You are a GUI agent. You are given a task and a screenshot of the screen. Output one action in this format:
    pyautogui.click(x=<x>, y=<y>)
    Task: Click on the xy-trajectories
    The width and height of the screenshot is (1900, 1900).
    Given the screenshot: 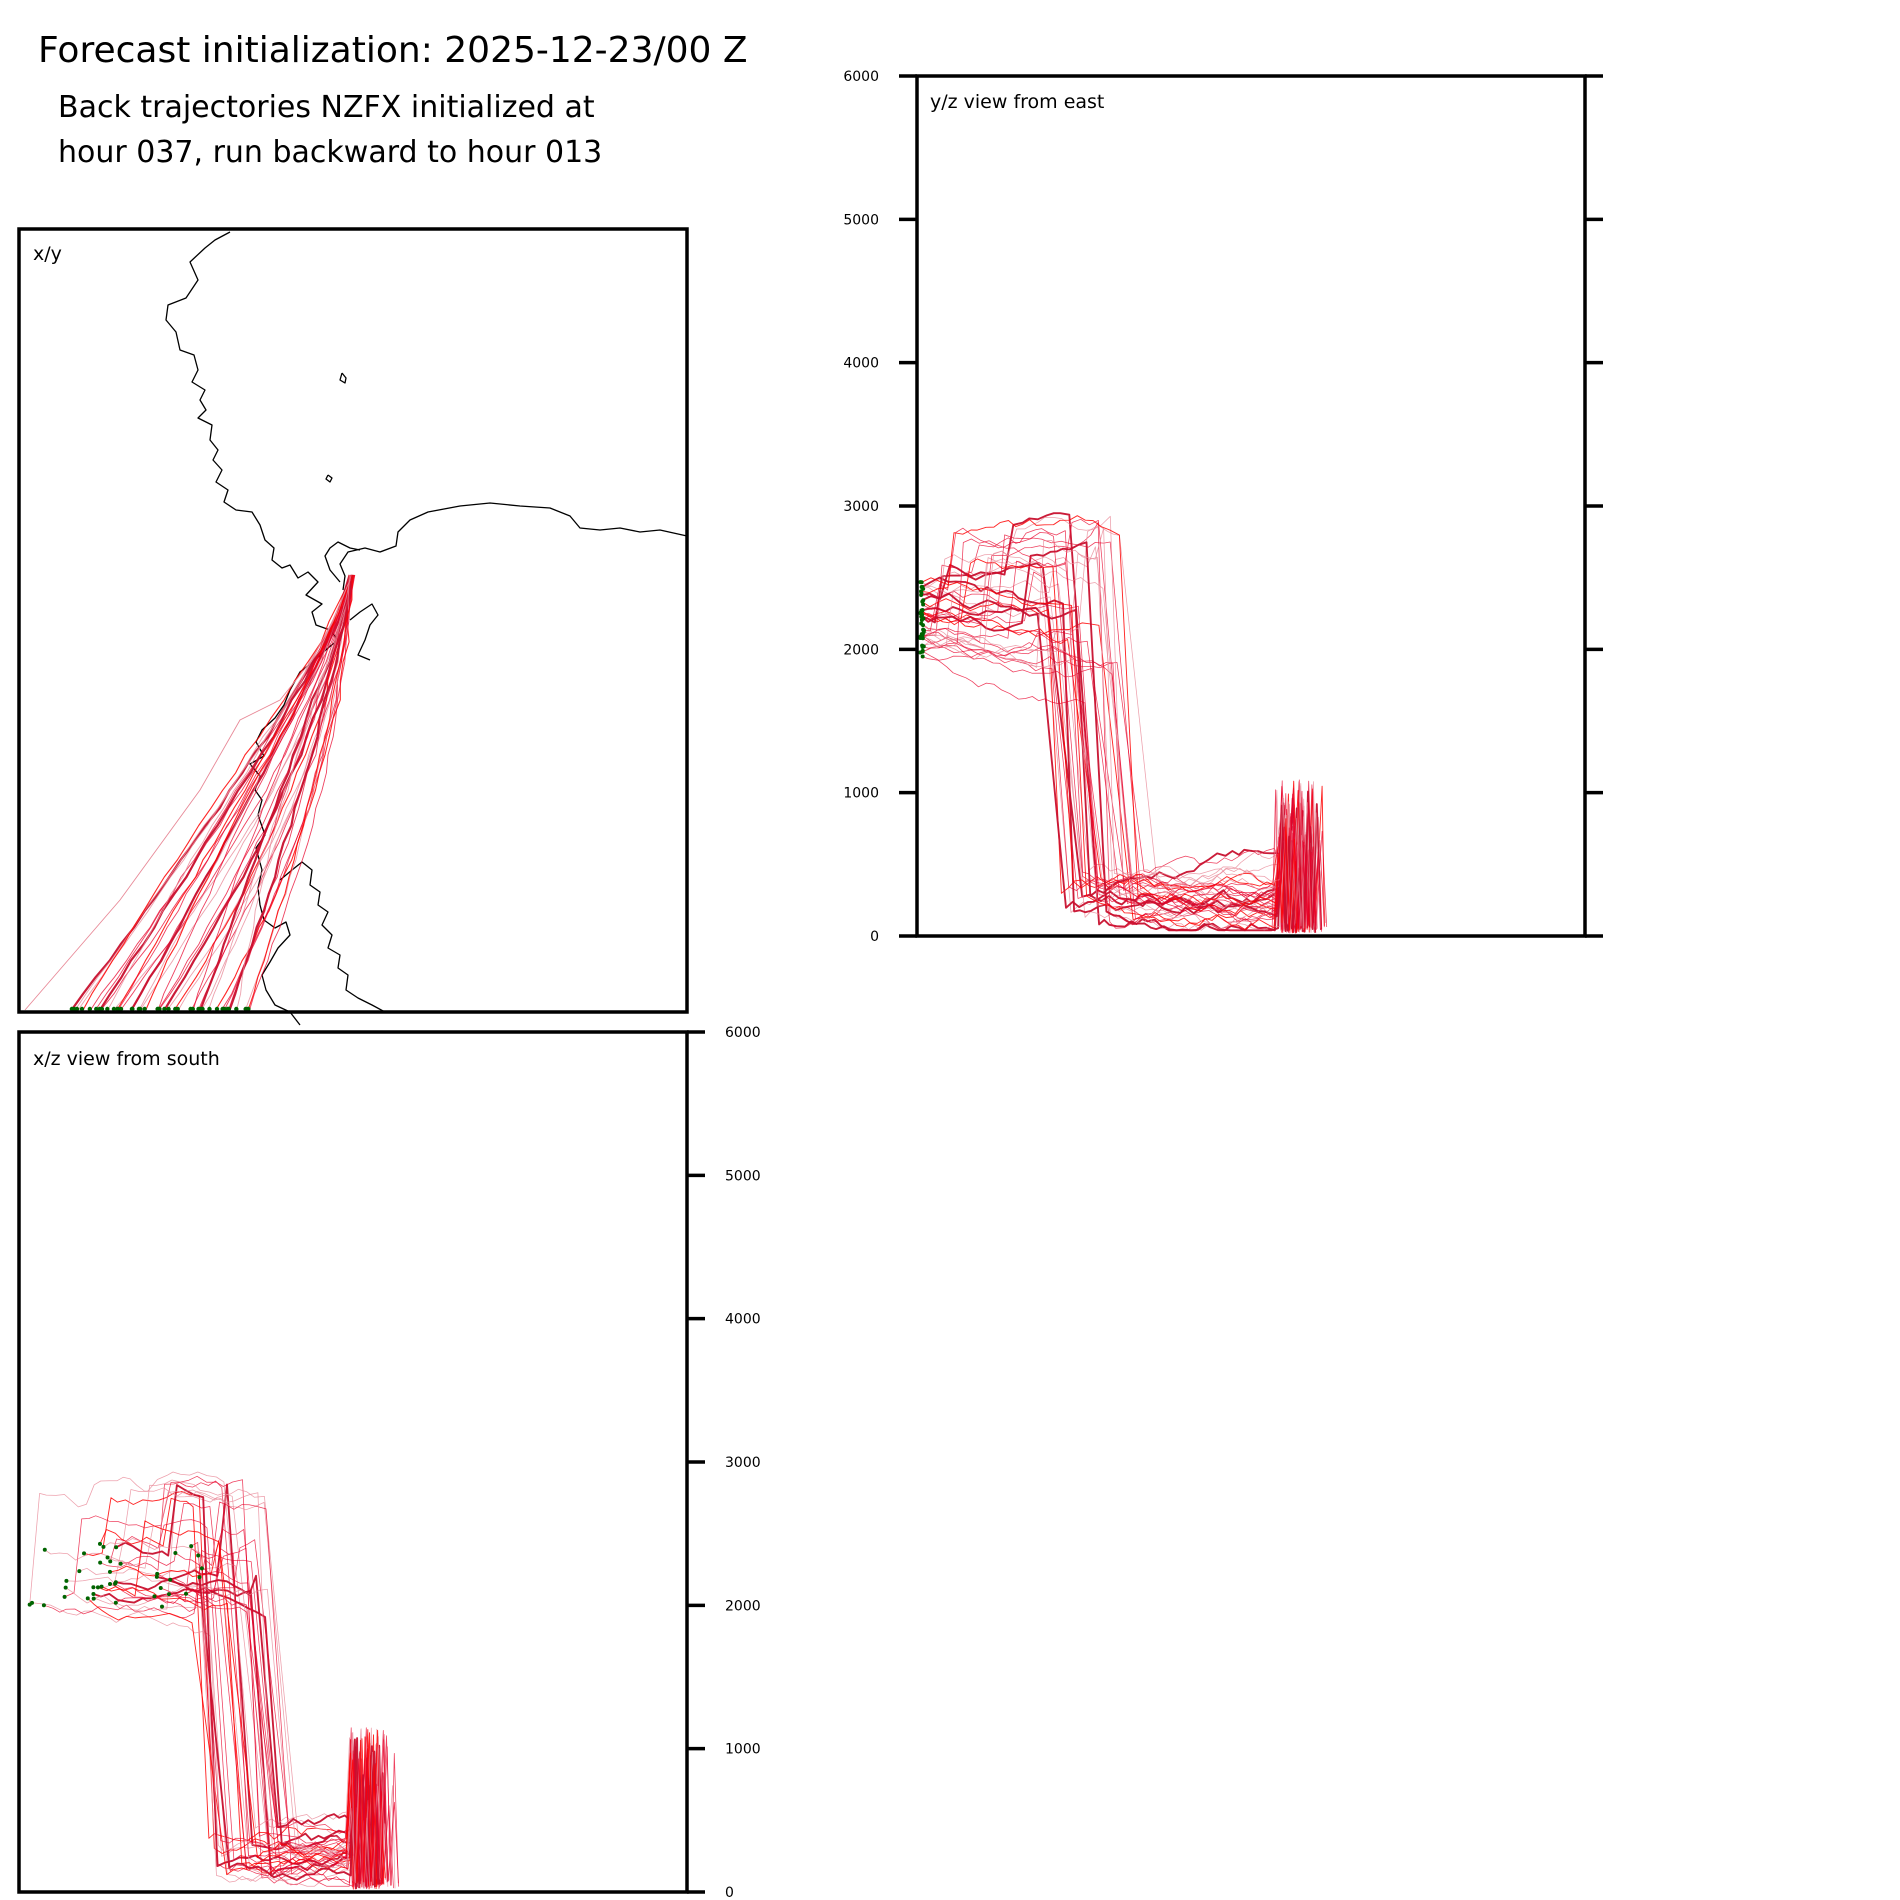 What is the action you would take?
    pyautogui.click(x=190, y=792)
    